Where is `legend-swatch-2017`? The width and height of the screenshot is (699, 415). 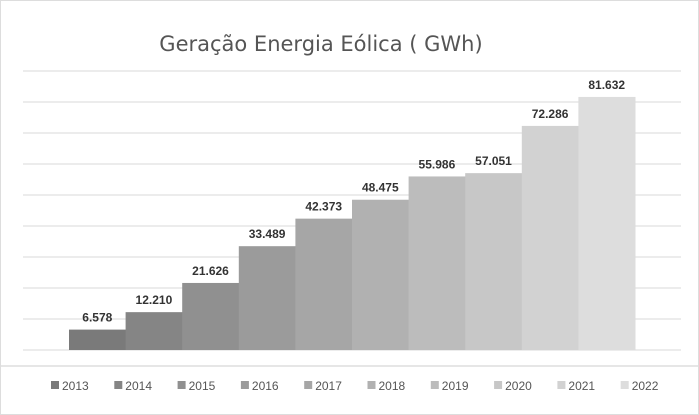 legend-swatch-2017 is located at coordinates (308, 385).